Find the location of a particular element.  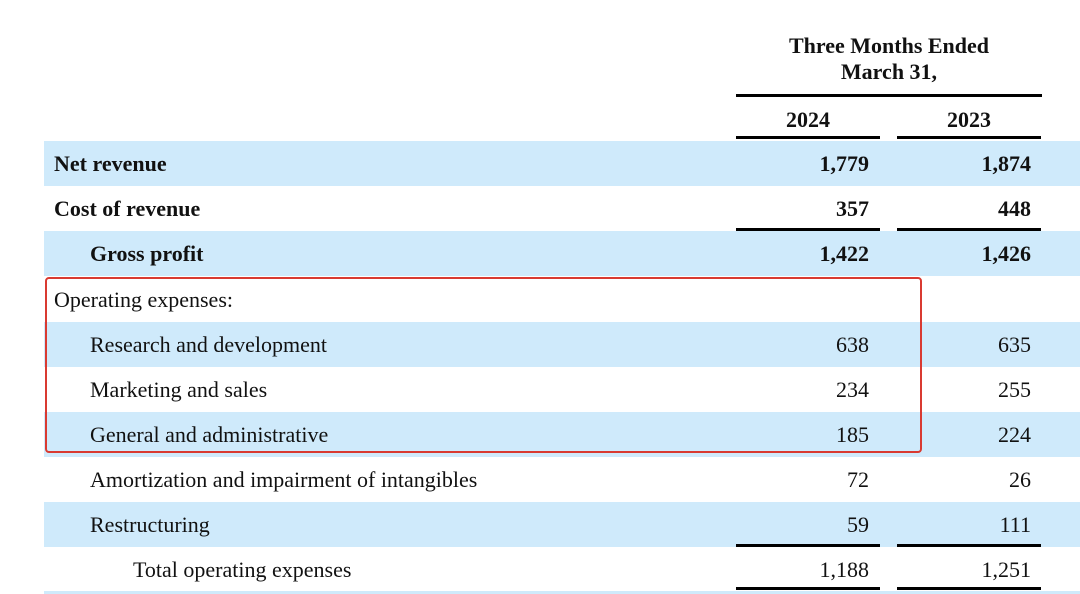

row-label: Restructuring is located at coordinates (150, 524).